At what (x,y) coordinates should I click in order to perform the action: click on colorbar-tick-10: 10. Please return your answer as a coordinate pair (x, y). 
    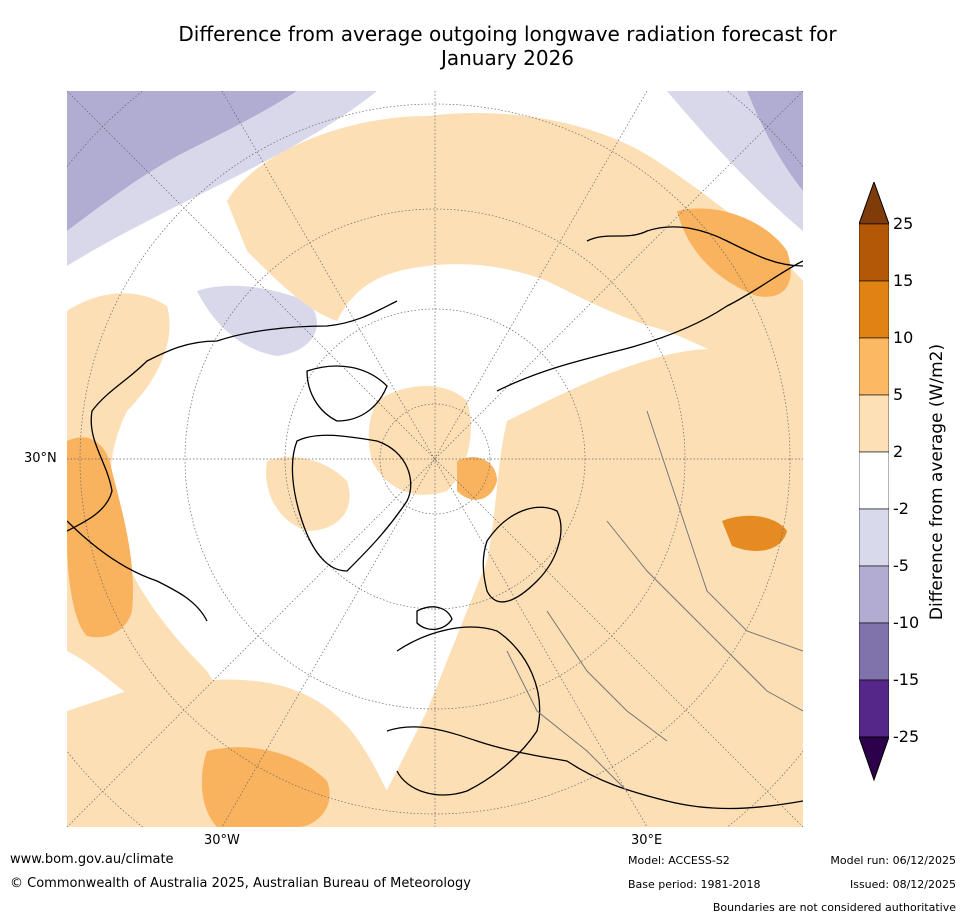
    Looking at the image, I should click on (903, 337).